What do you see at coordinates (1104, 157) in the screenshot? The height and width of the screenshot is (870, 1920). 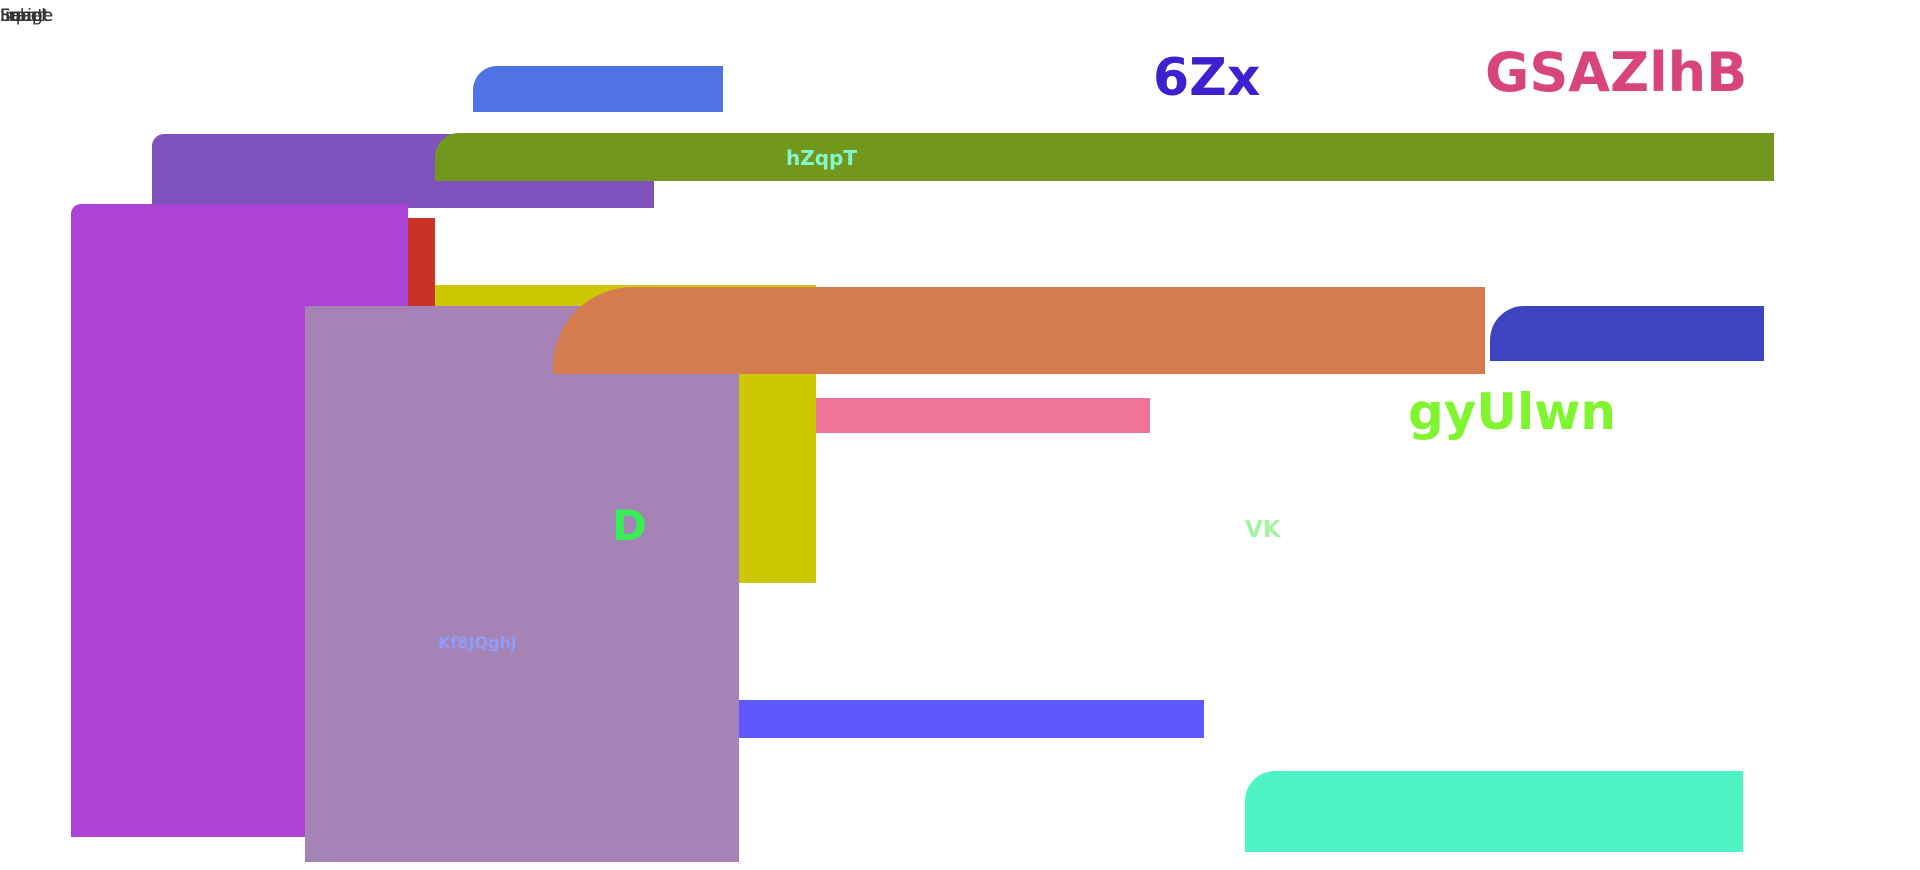 I see `green-bar` at bounding box center [1104, 157].